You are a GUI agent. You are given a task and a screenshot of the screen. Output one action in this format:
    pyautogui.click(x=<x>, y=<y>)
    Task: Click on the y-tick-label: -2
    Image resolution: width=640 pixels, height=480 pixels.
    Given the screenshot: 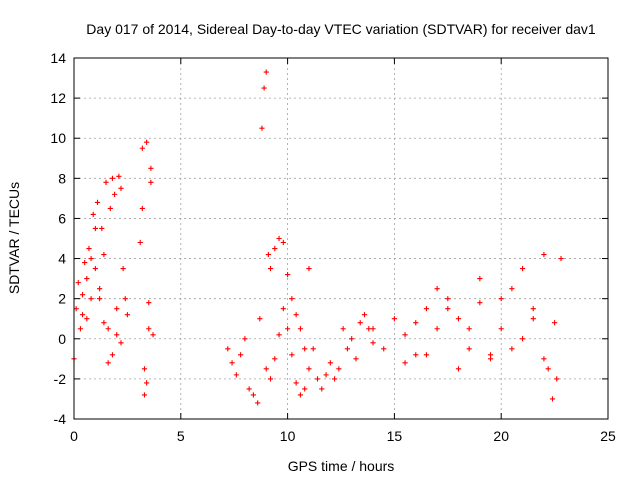 What is the action you would take?
    pyautogui.click(x=60, y=379)
    